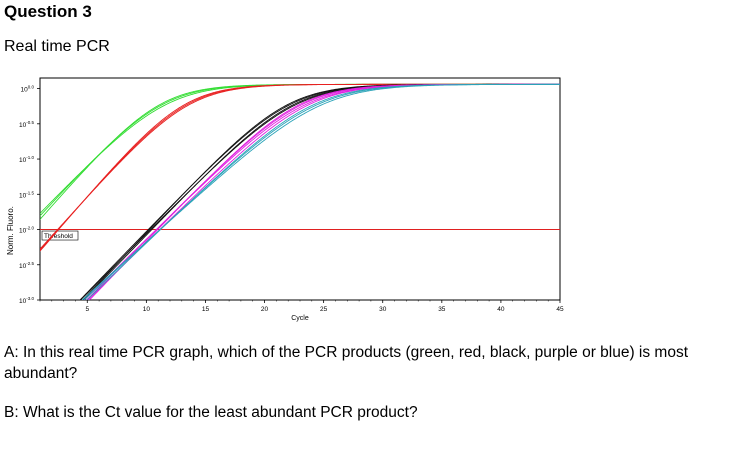  I want to click on question-title: Question 3, so click(48, 11).